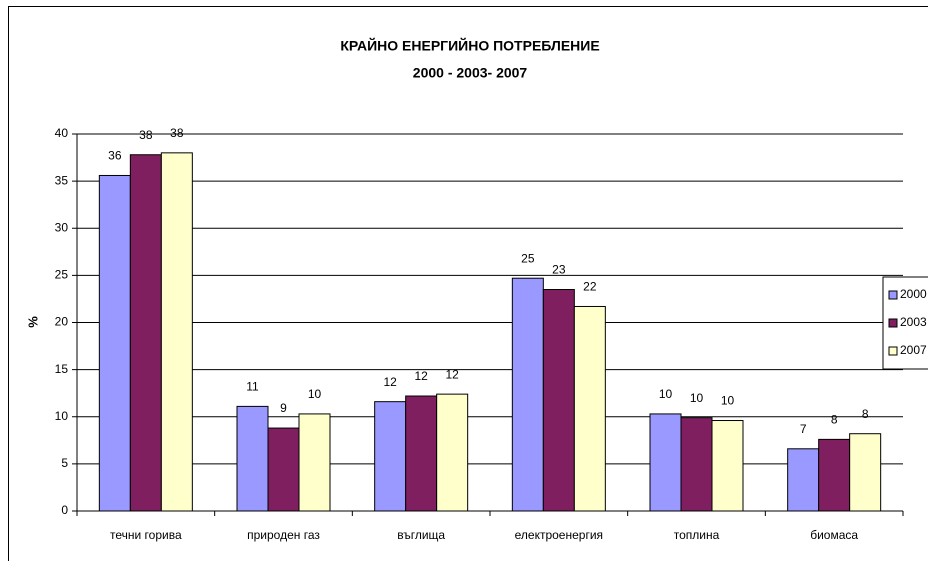 This screenshot has height=561, width=928. I want to click on y-tick-label: 30, so click(62, 227).